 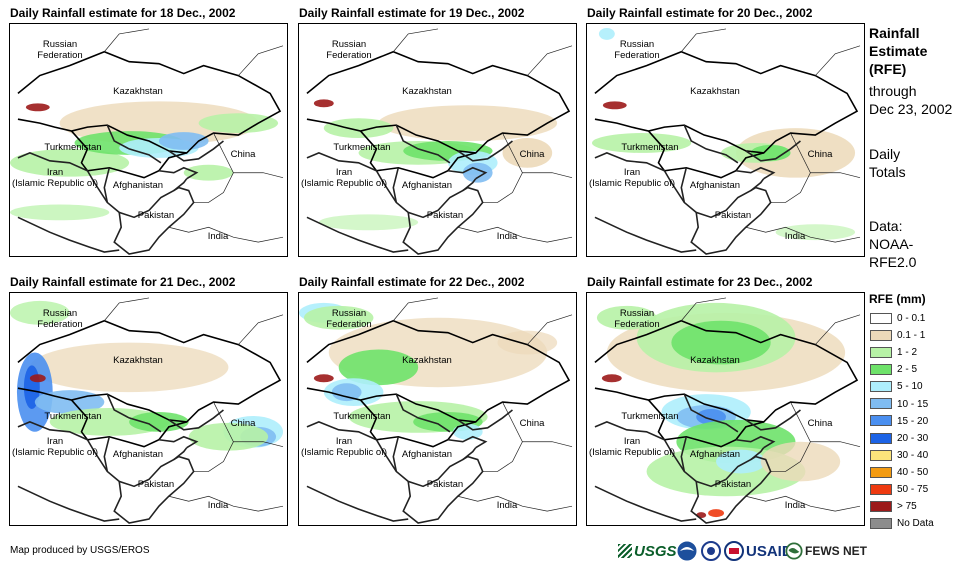 What do you see at coordinates (913, 421) in the screenshot?
I see `legend-label: 15 - 20` at bounding box center [913, 421].